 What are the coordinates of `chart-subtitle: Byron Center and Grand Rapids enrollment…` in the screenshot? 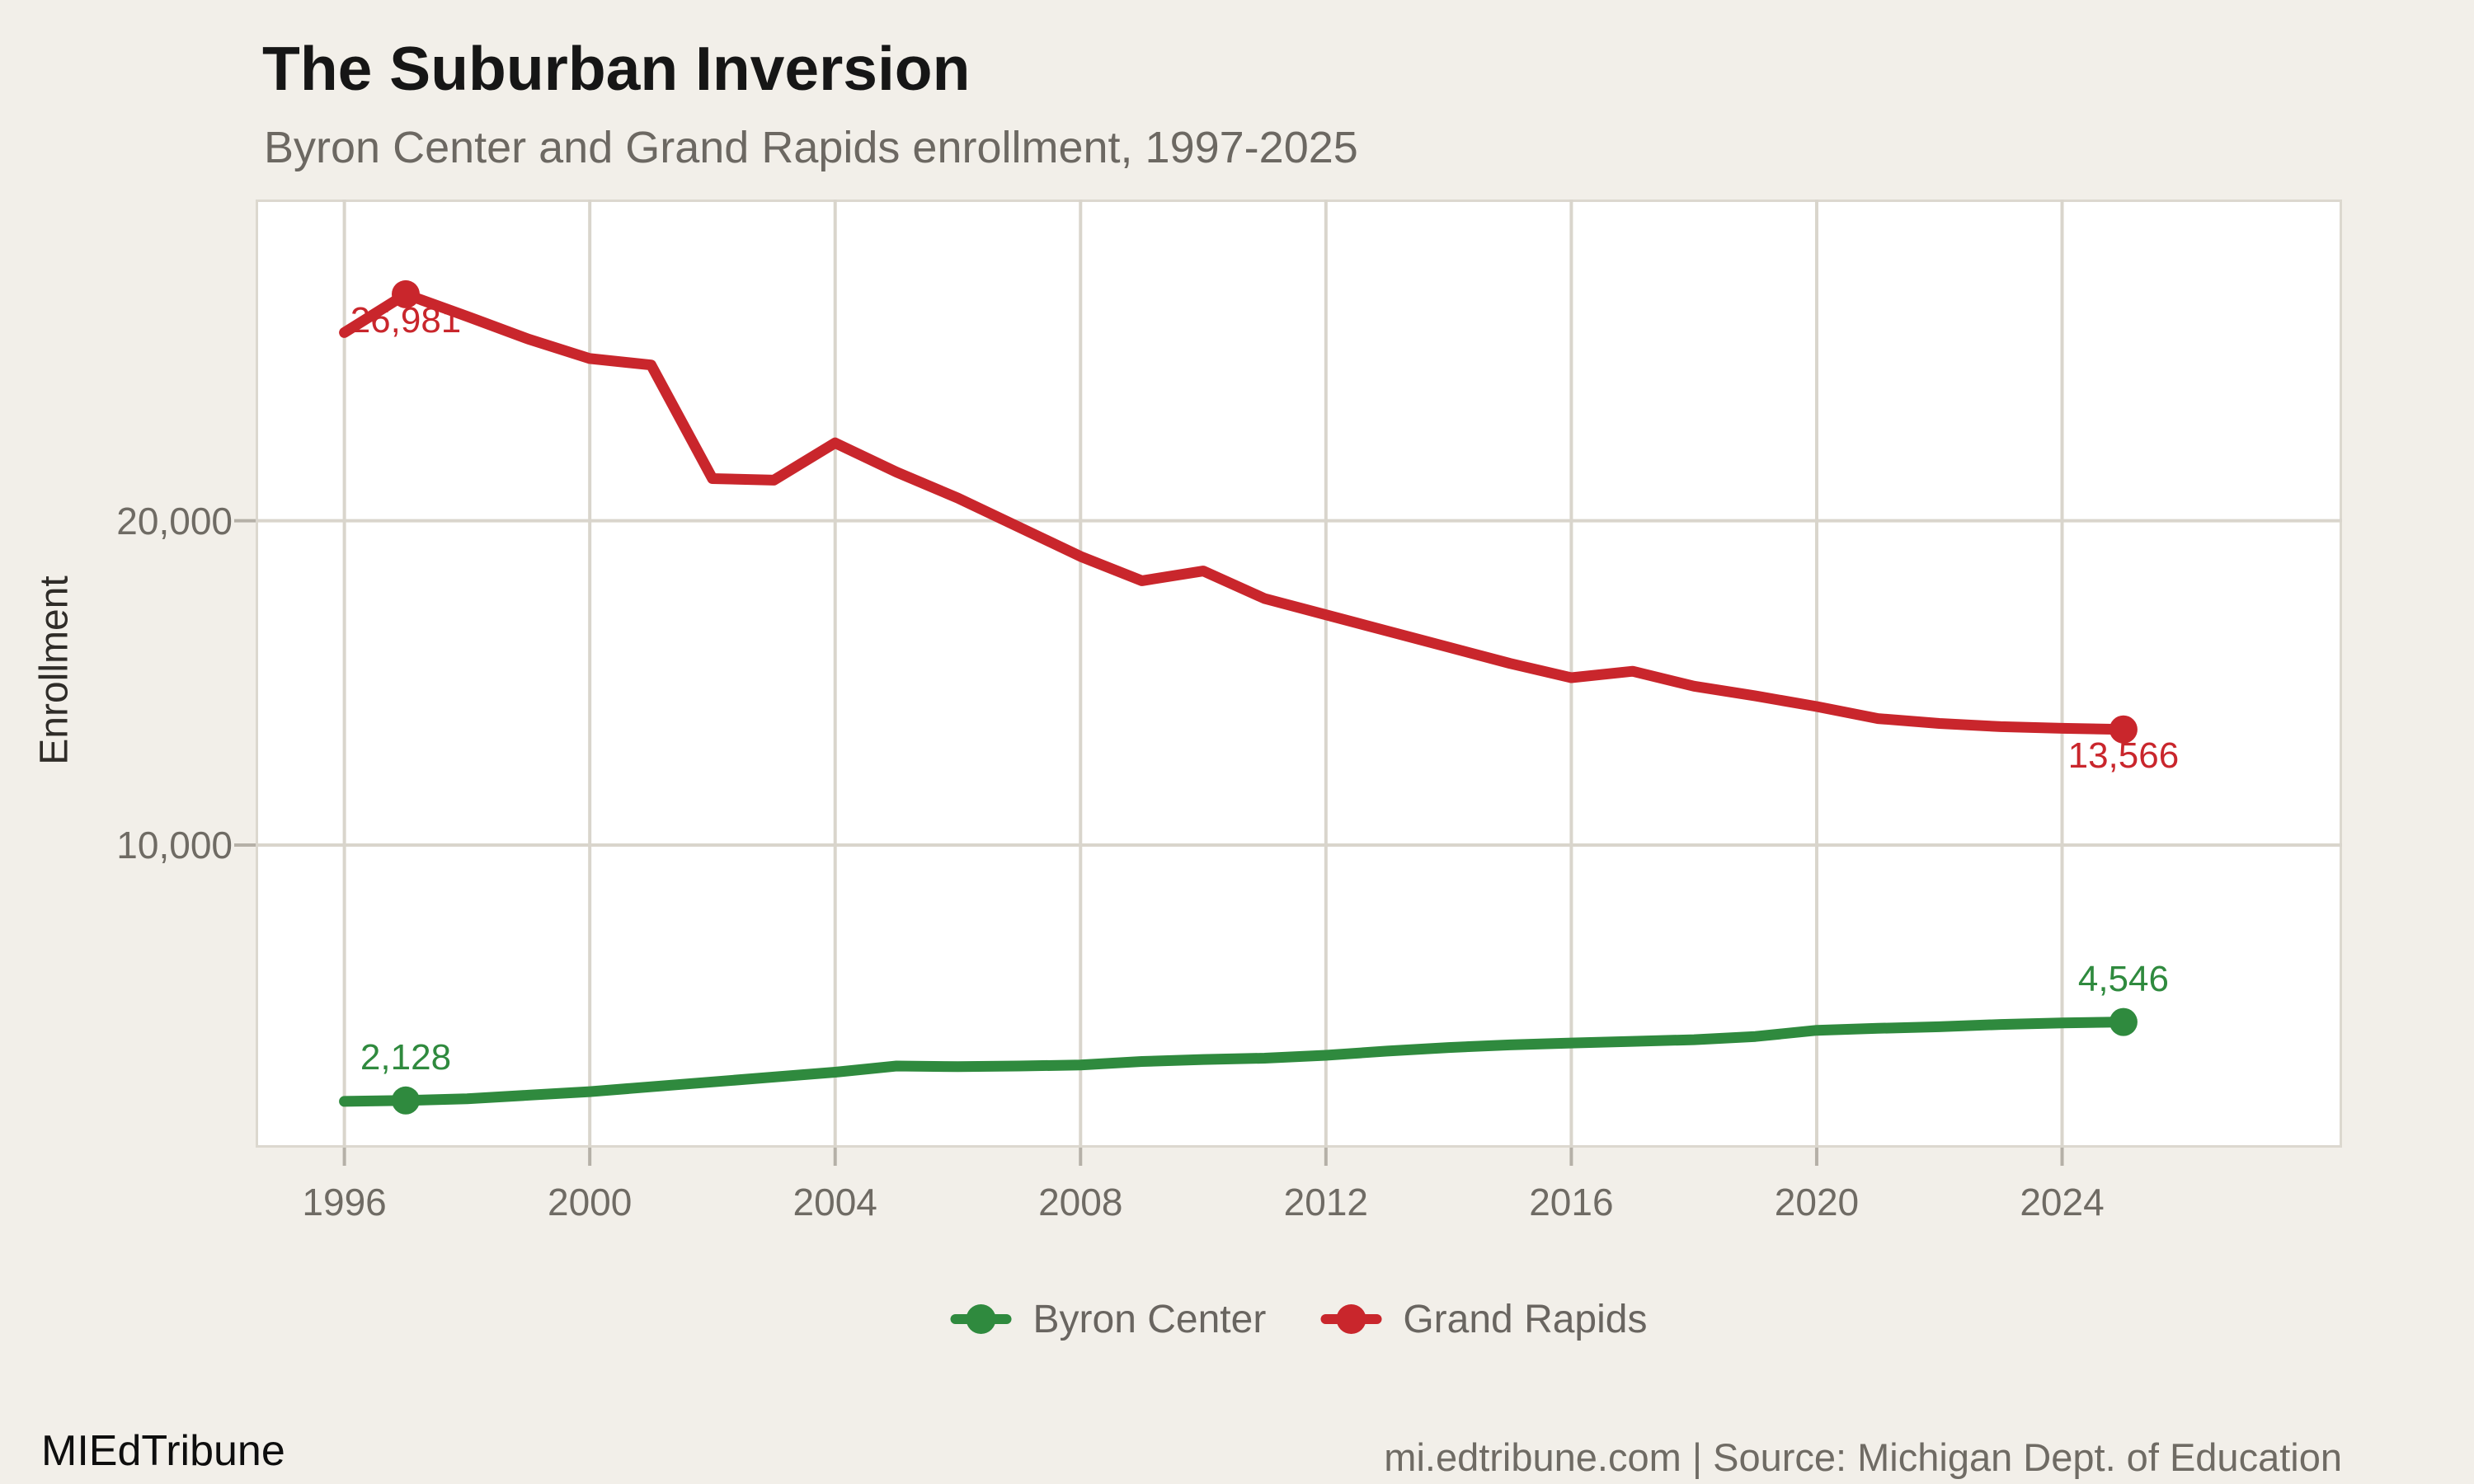 It's located at (811, 147).